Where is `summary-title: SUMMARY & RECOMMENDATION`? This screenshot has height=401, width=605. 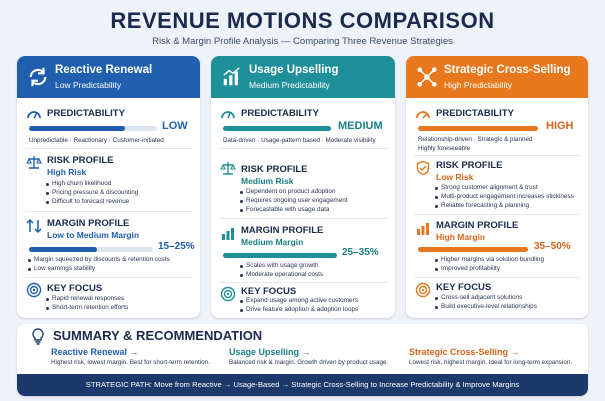 summary-title: SUMMARY & RECOMMENDATION is located at coordinates (158, 335).